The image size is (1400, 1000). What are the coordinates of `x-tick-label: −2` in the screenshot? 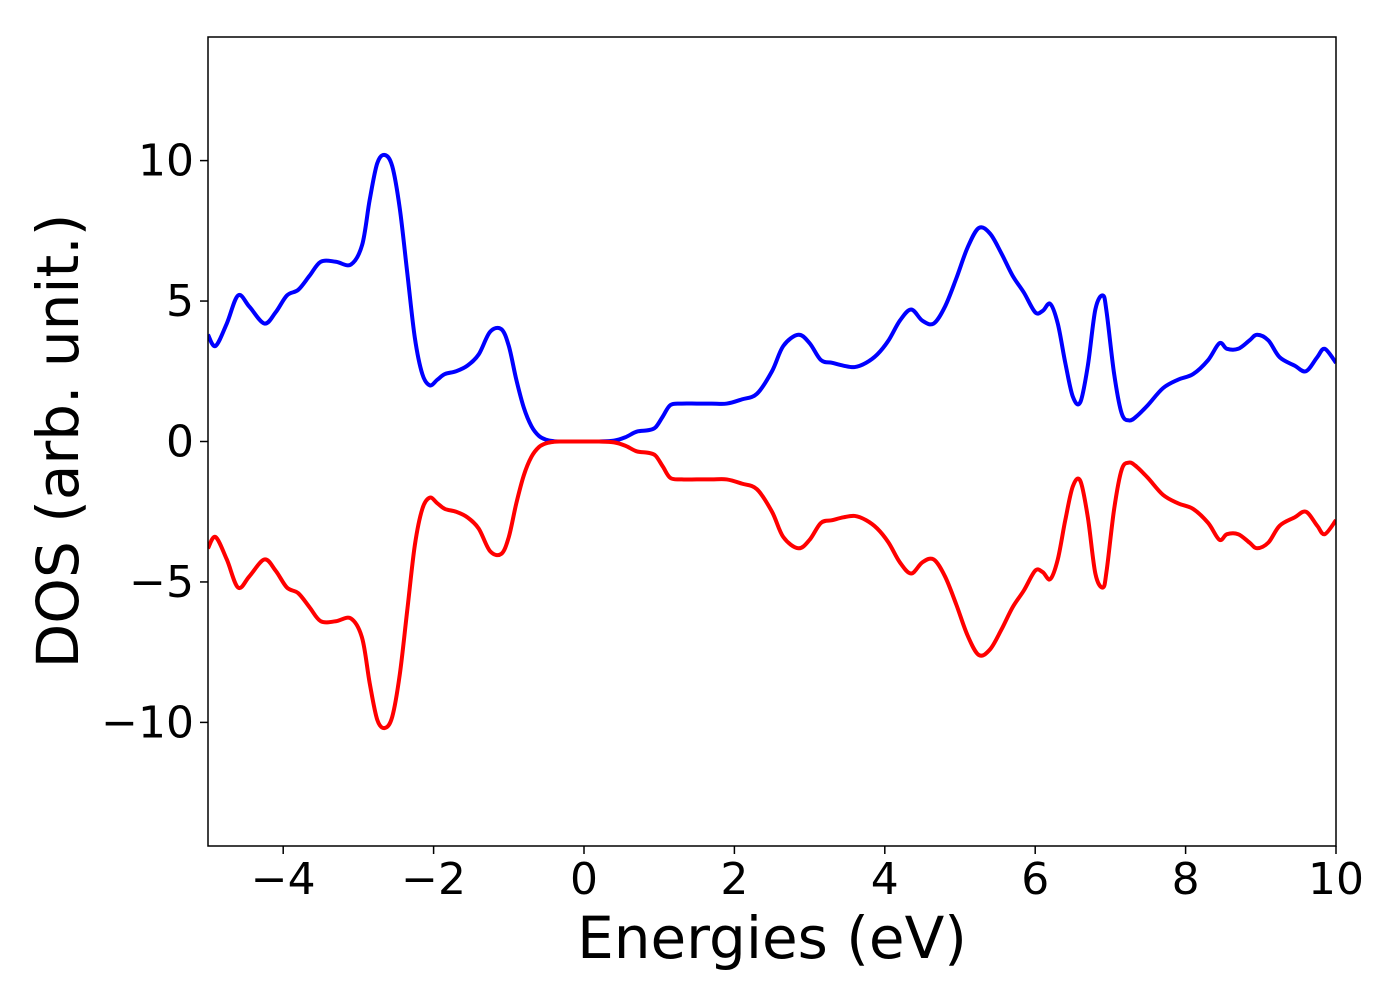 It's located at (433, 879).